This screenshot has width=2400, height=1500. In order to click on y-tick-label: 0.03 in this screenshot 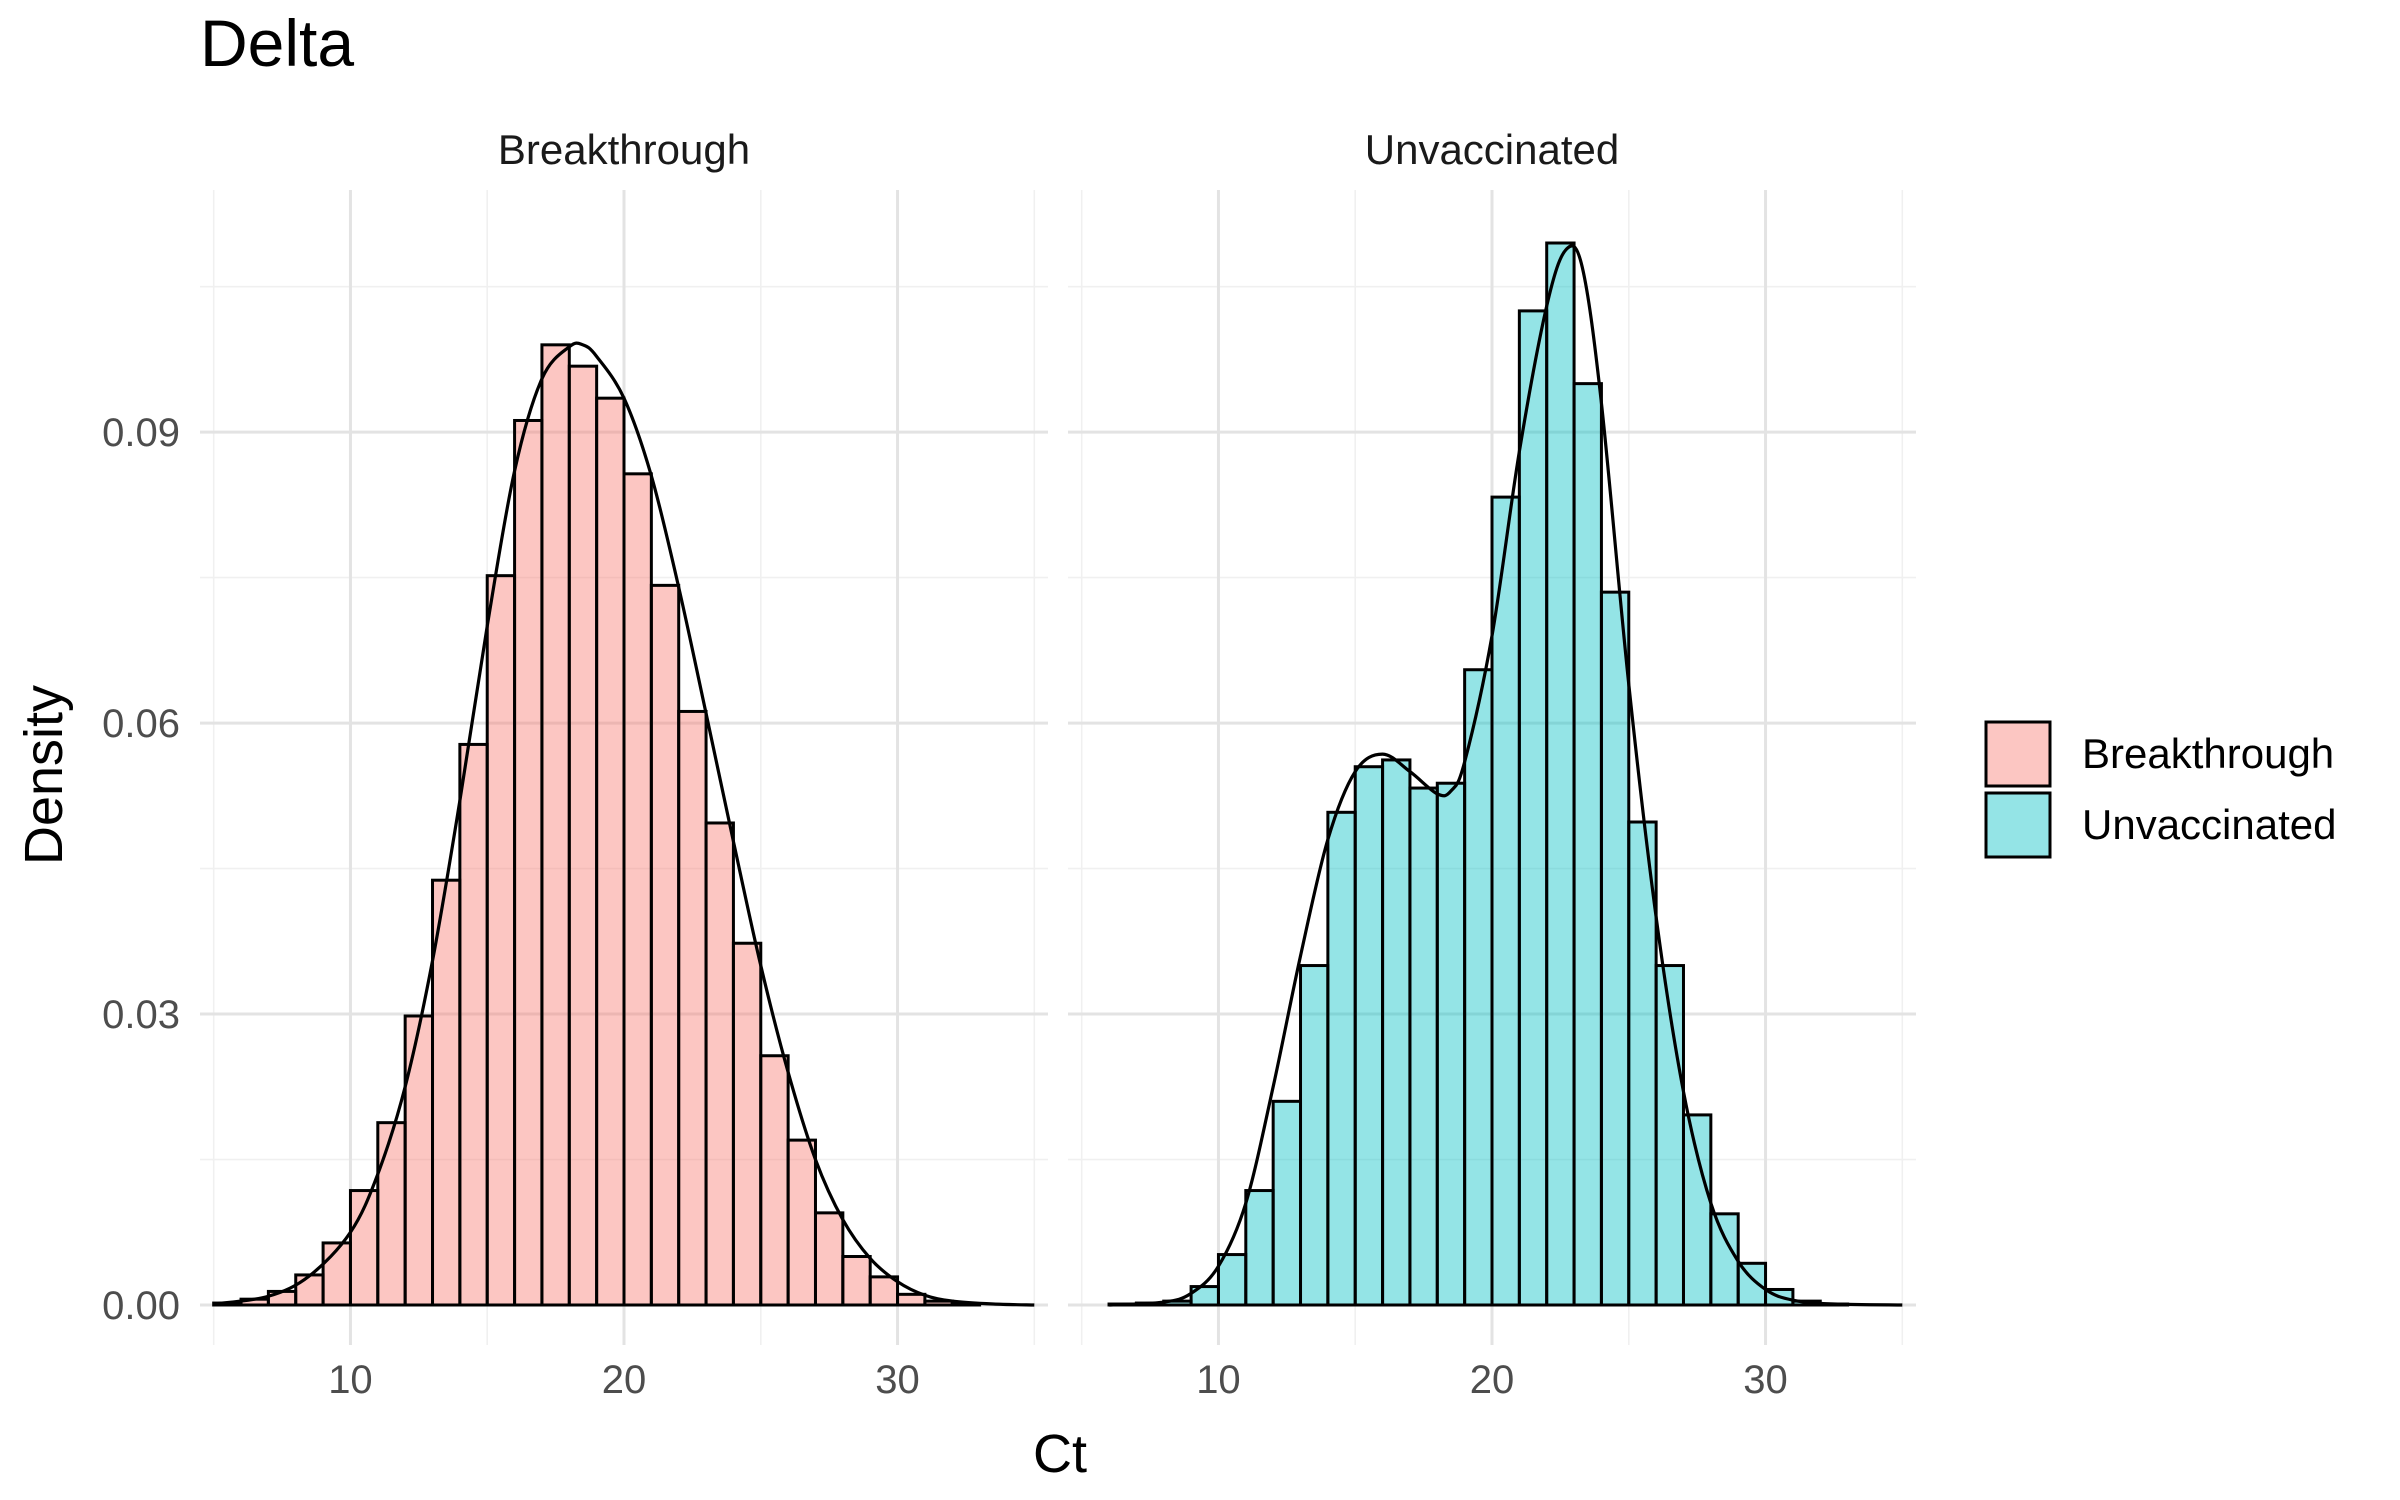, I will do `click(141, 1015)`.